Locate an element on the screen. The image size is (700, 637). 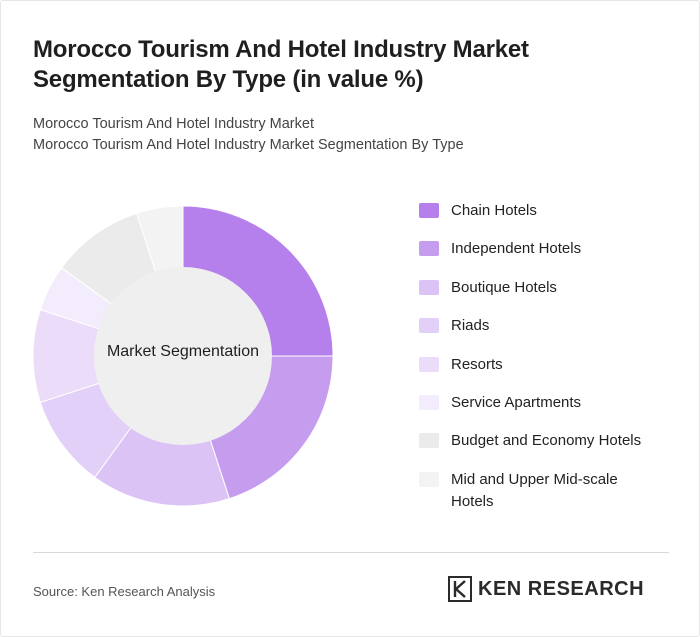
legend-item: Service Apartments is located at coordinates (540, 403).